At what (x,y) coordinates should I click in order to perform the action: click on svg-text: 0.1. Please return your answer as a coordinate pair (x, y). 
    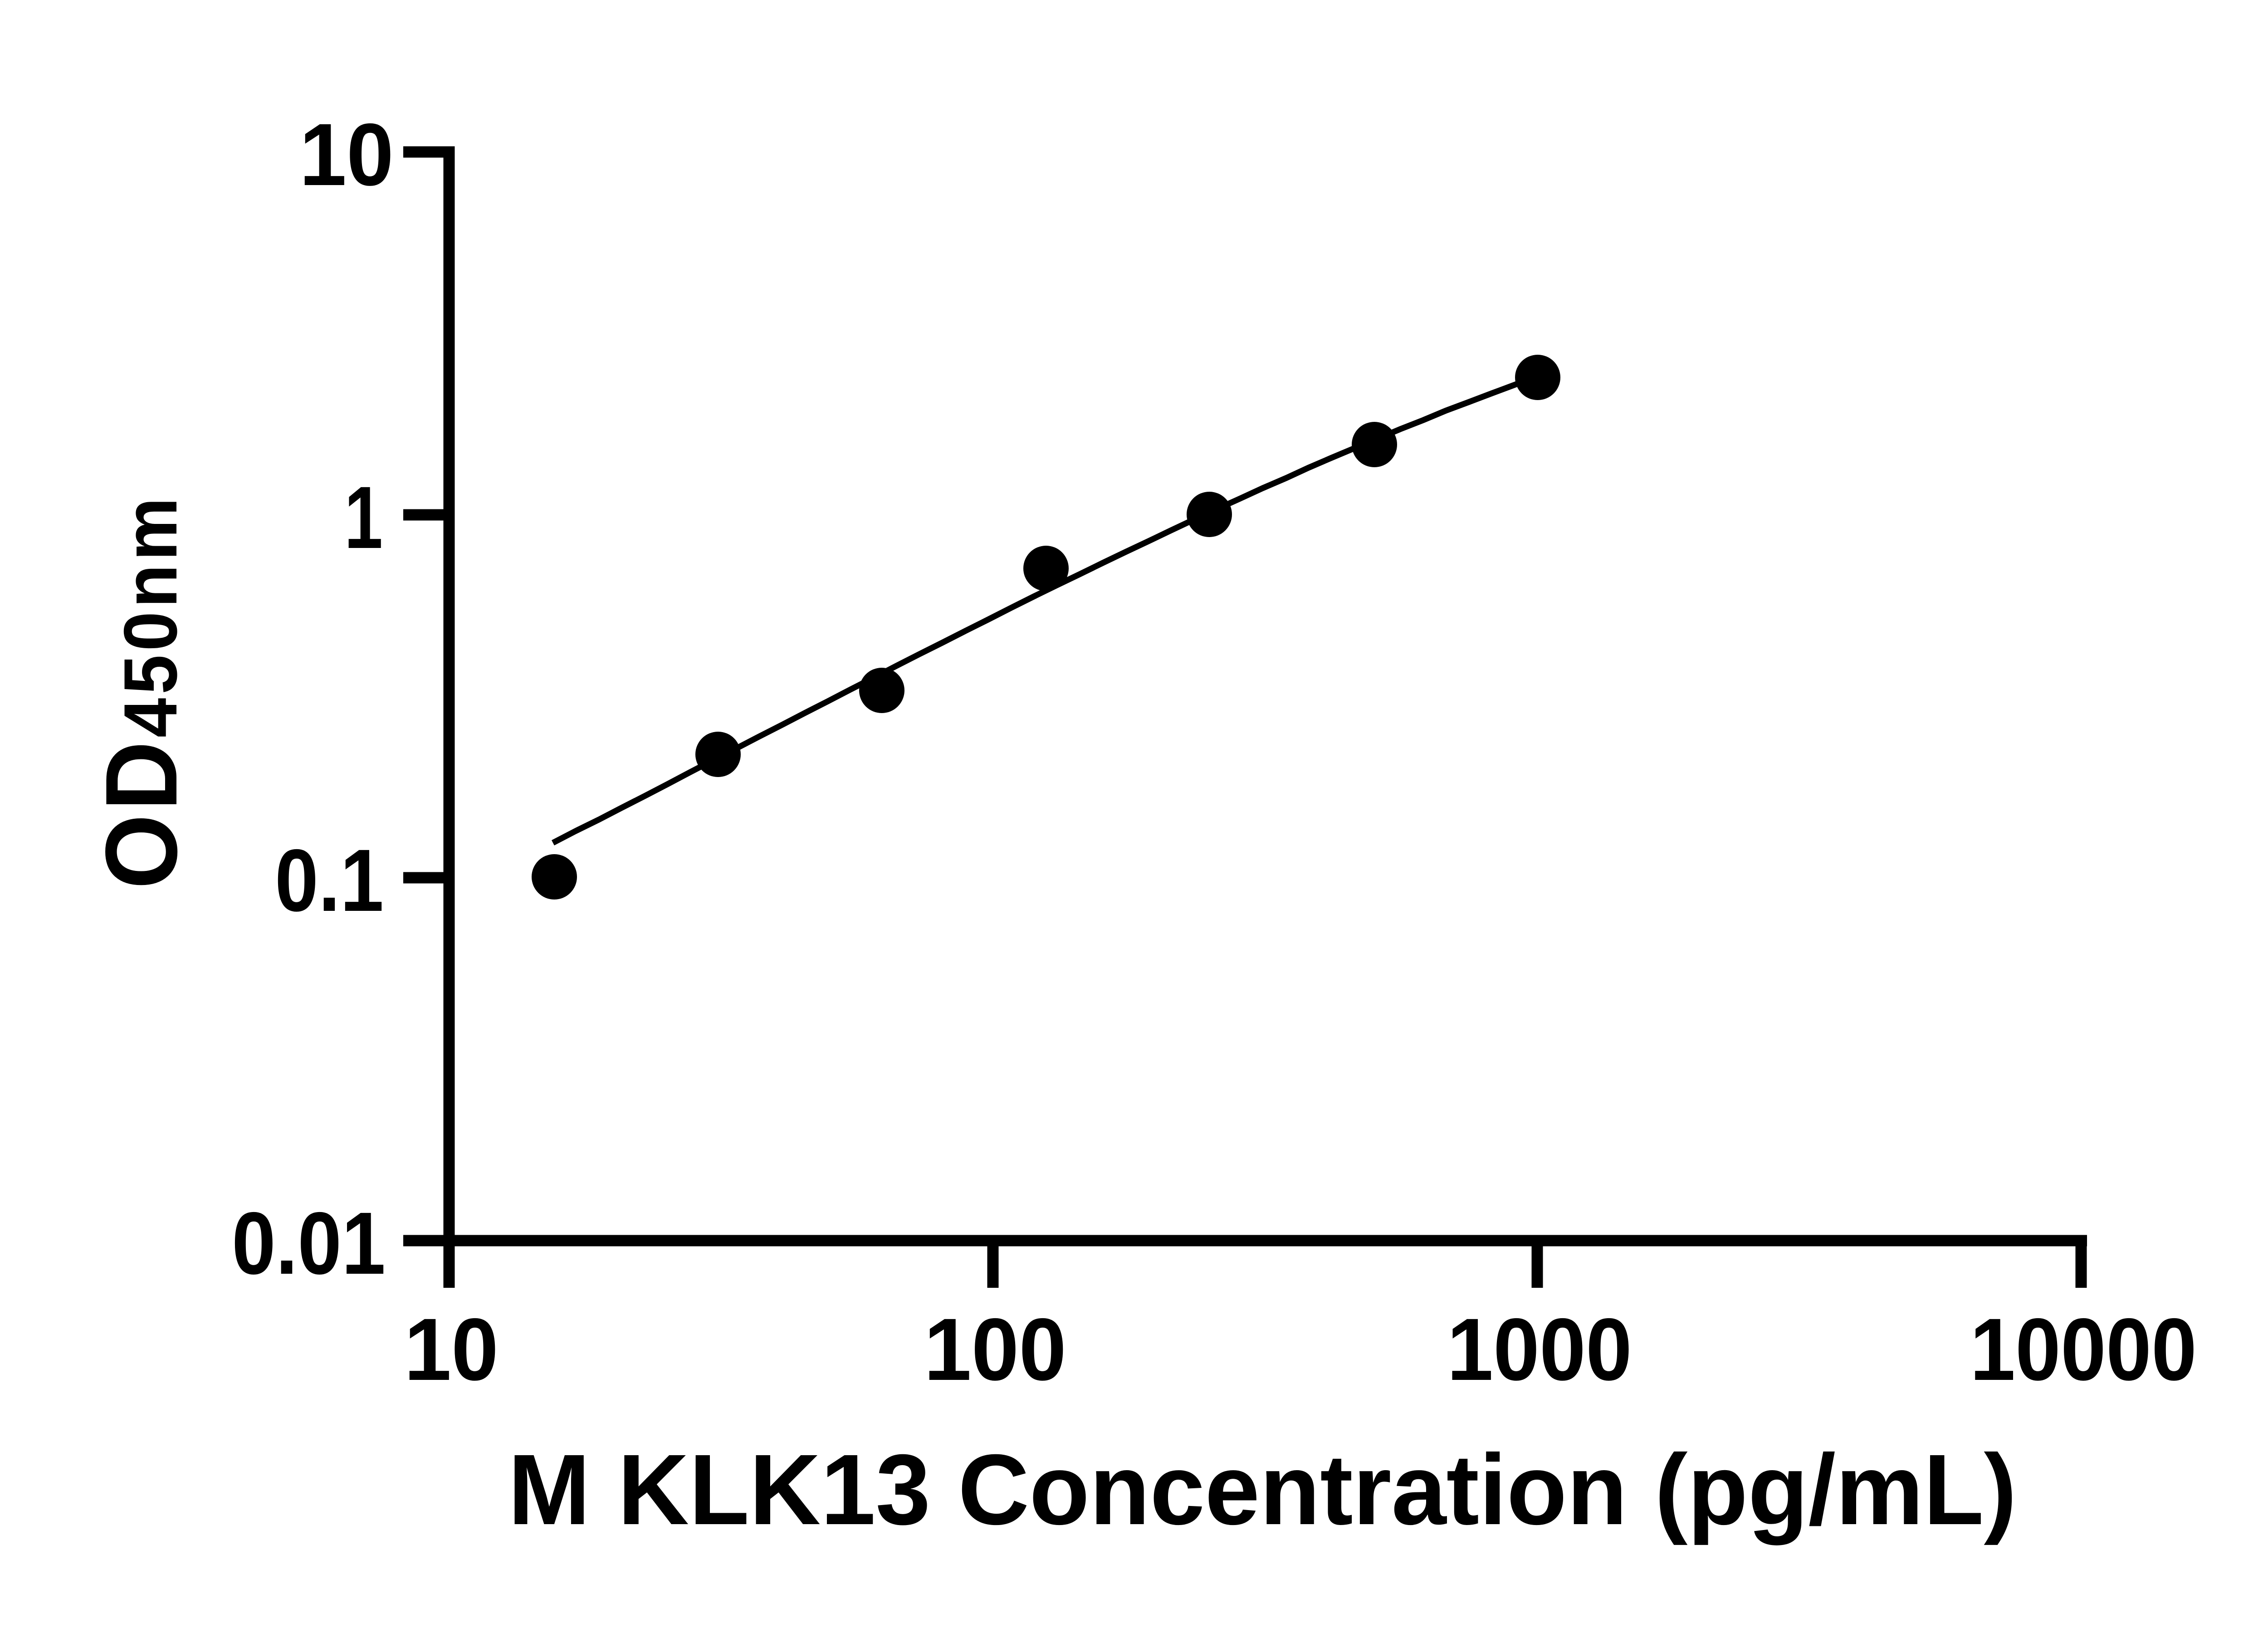
    Looking at the image, I should click on (330, 880).